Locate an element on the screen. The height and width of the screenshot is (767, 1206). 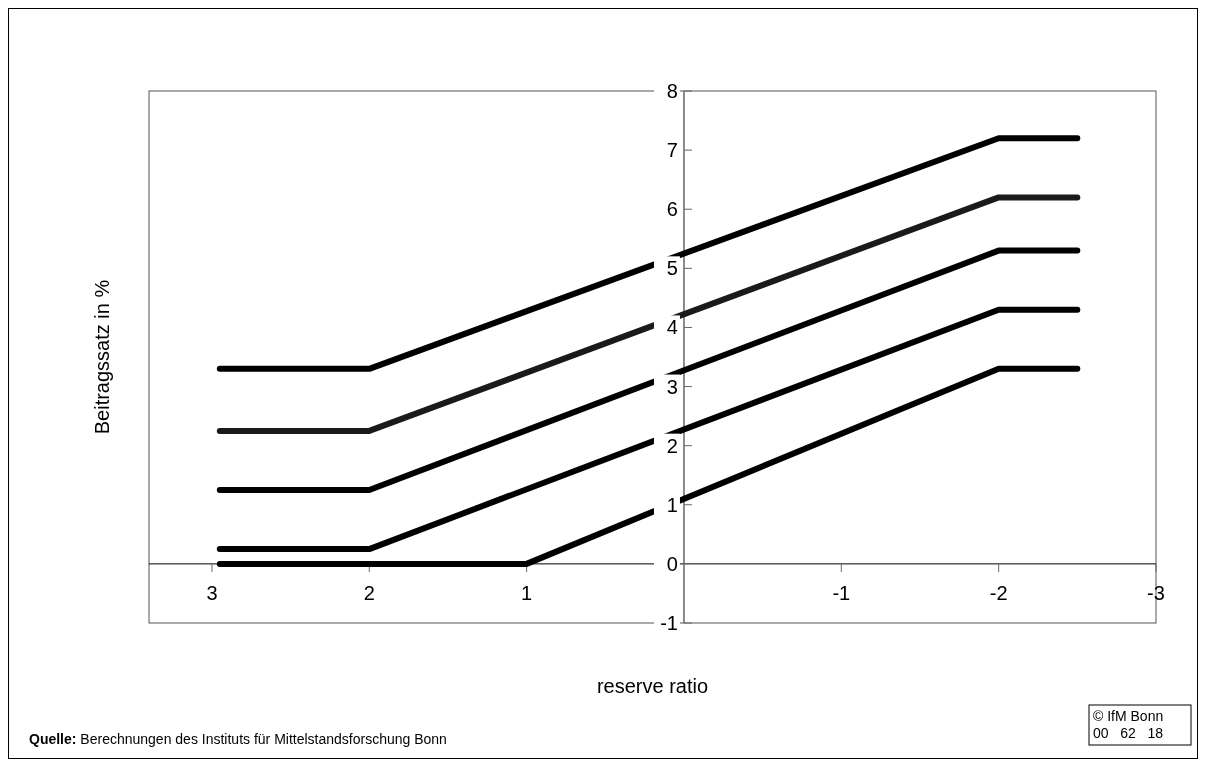
y-tick-label: 3 is located at coordinates (672, 386).